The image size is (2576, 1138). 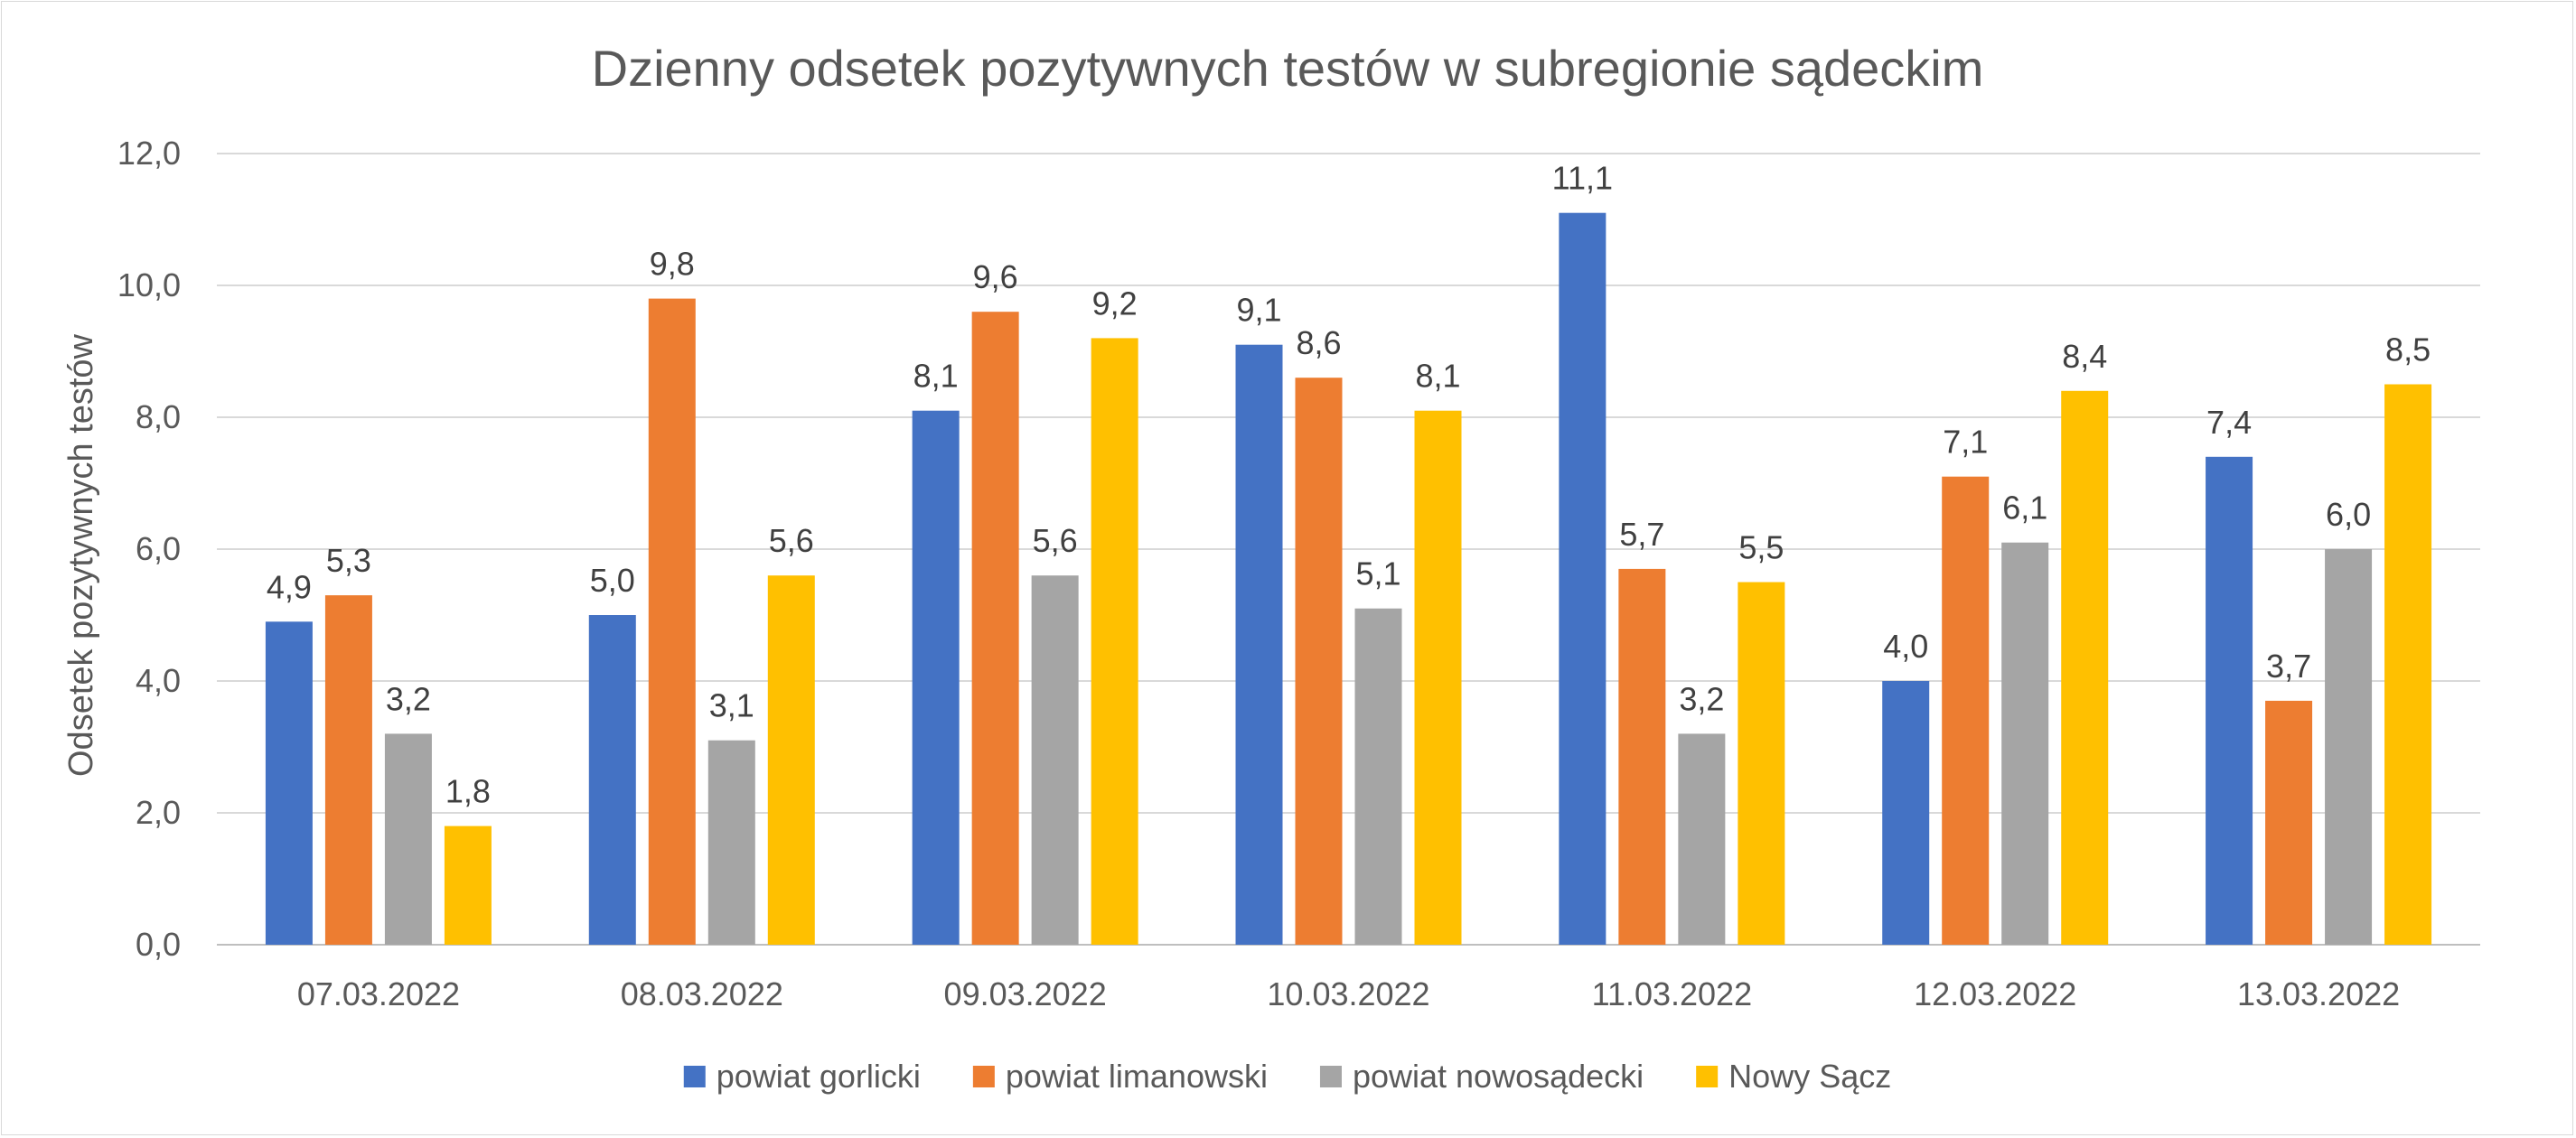 I want to click on bar-value-label: 5,7, so click(x=1641, y=534).